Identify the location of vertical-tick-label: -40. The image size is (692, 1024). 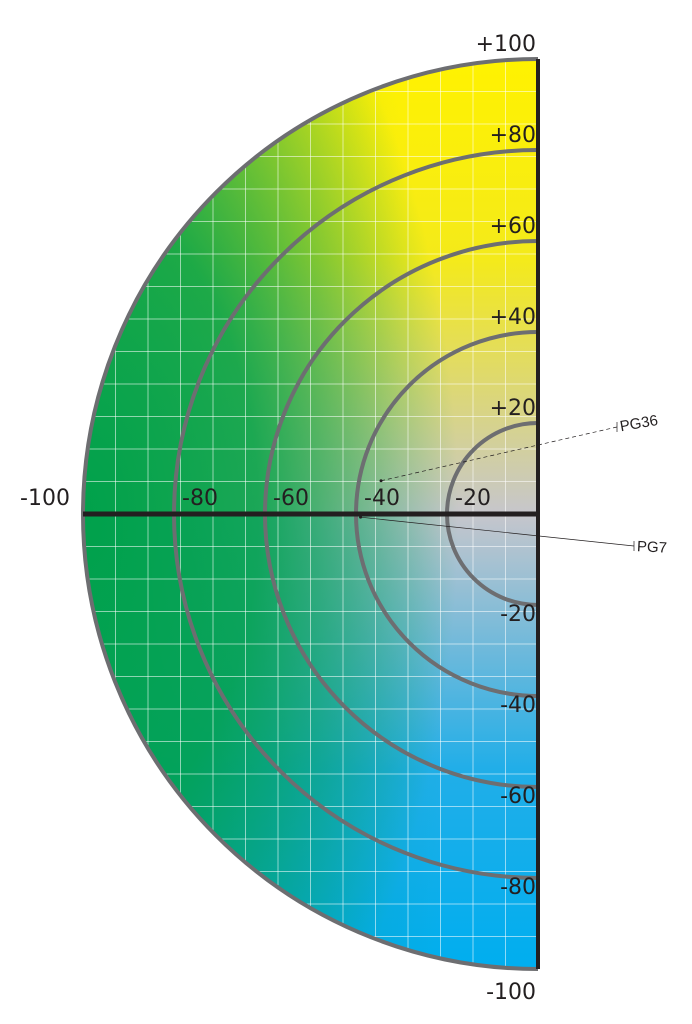
(518, 705).